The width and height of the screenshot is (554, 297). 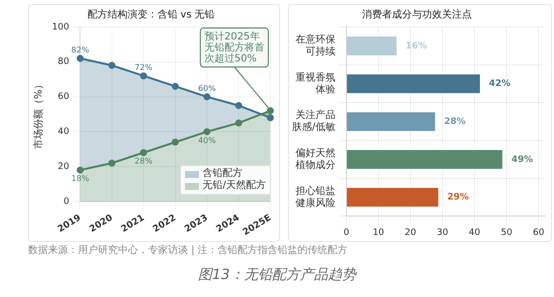 I want to click on data-label: 29%, so click(x=458, y=197).